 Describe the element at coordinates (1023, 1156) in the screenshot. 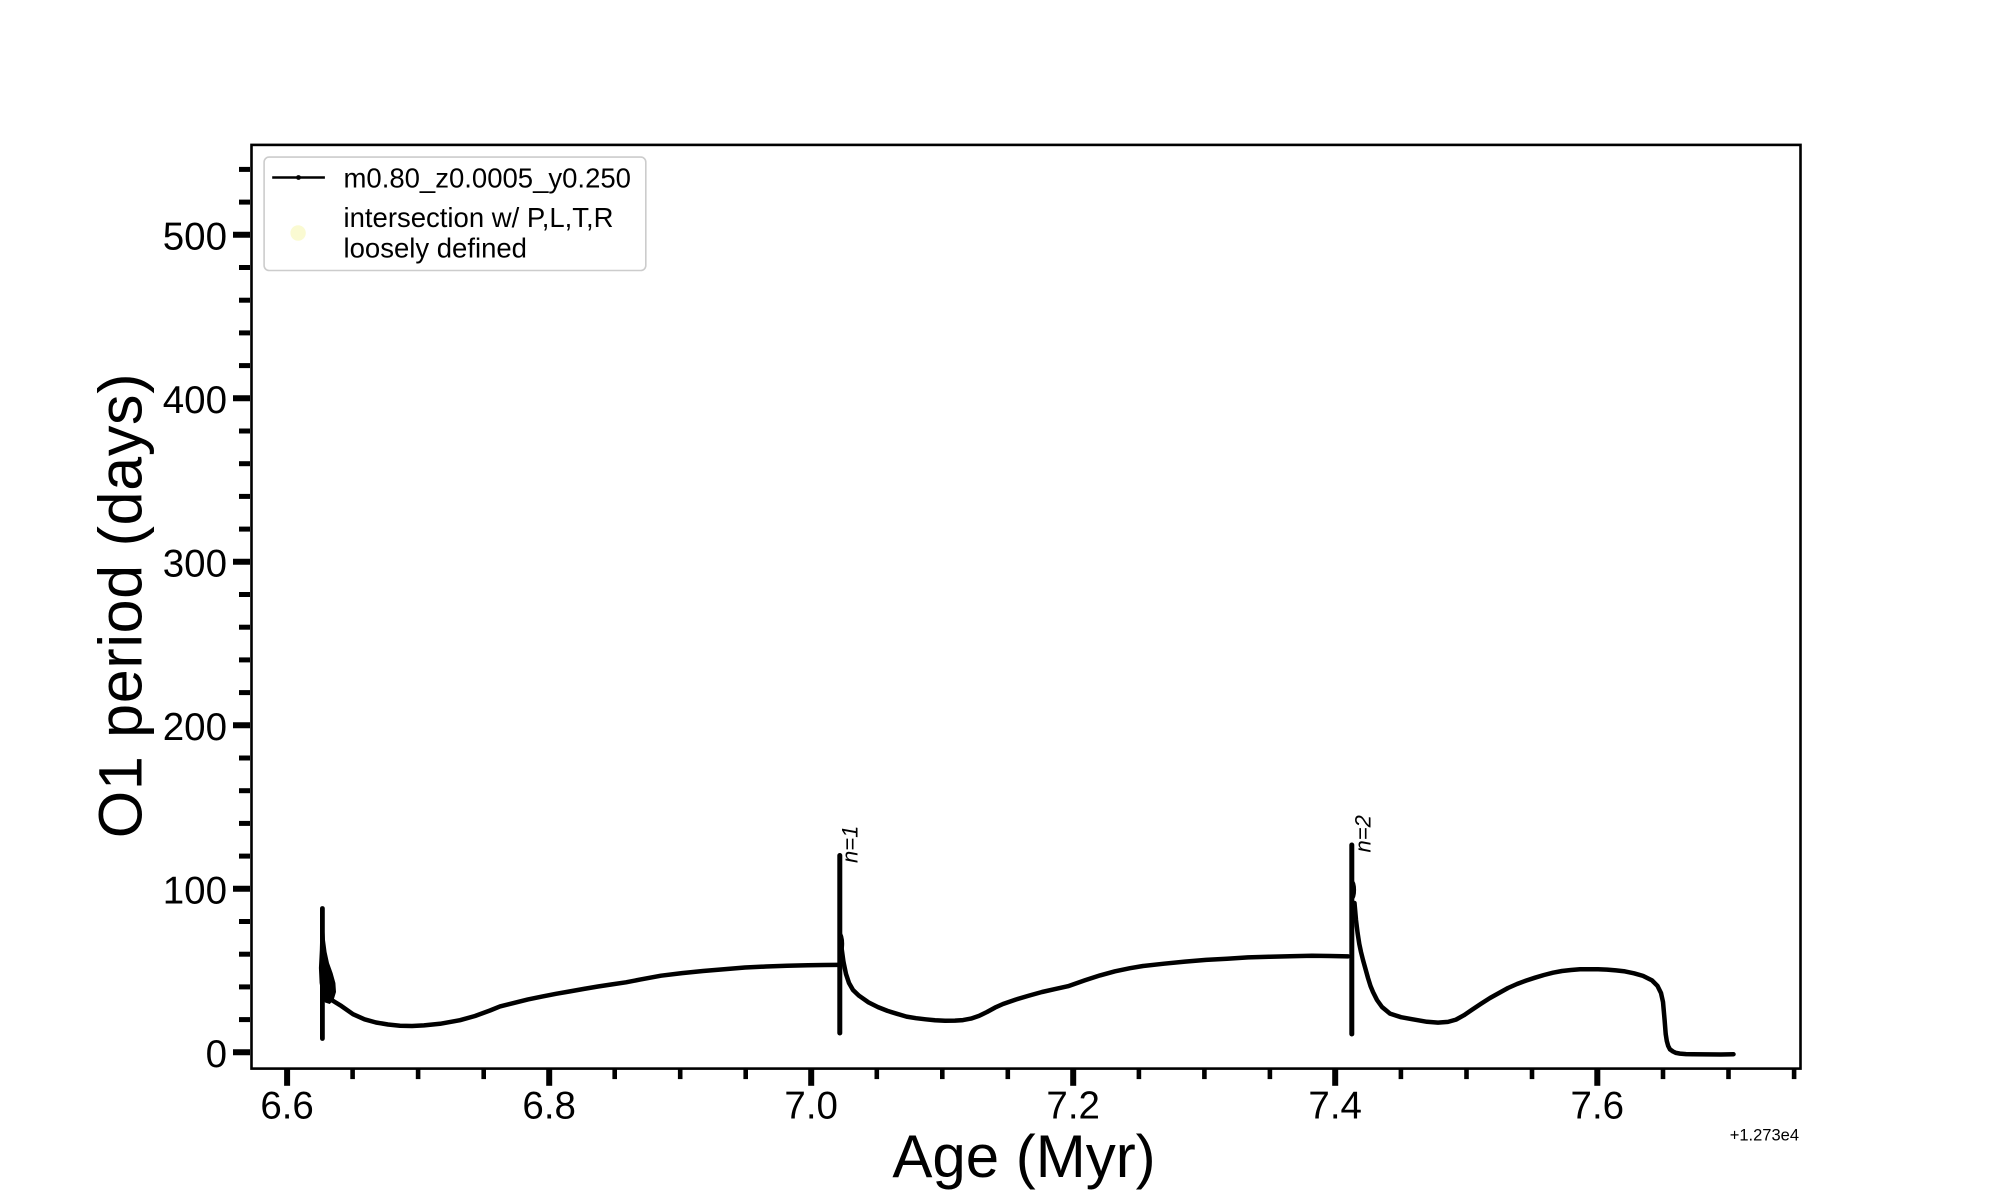

I see `svg-text: Age (Myr)` at that location.